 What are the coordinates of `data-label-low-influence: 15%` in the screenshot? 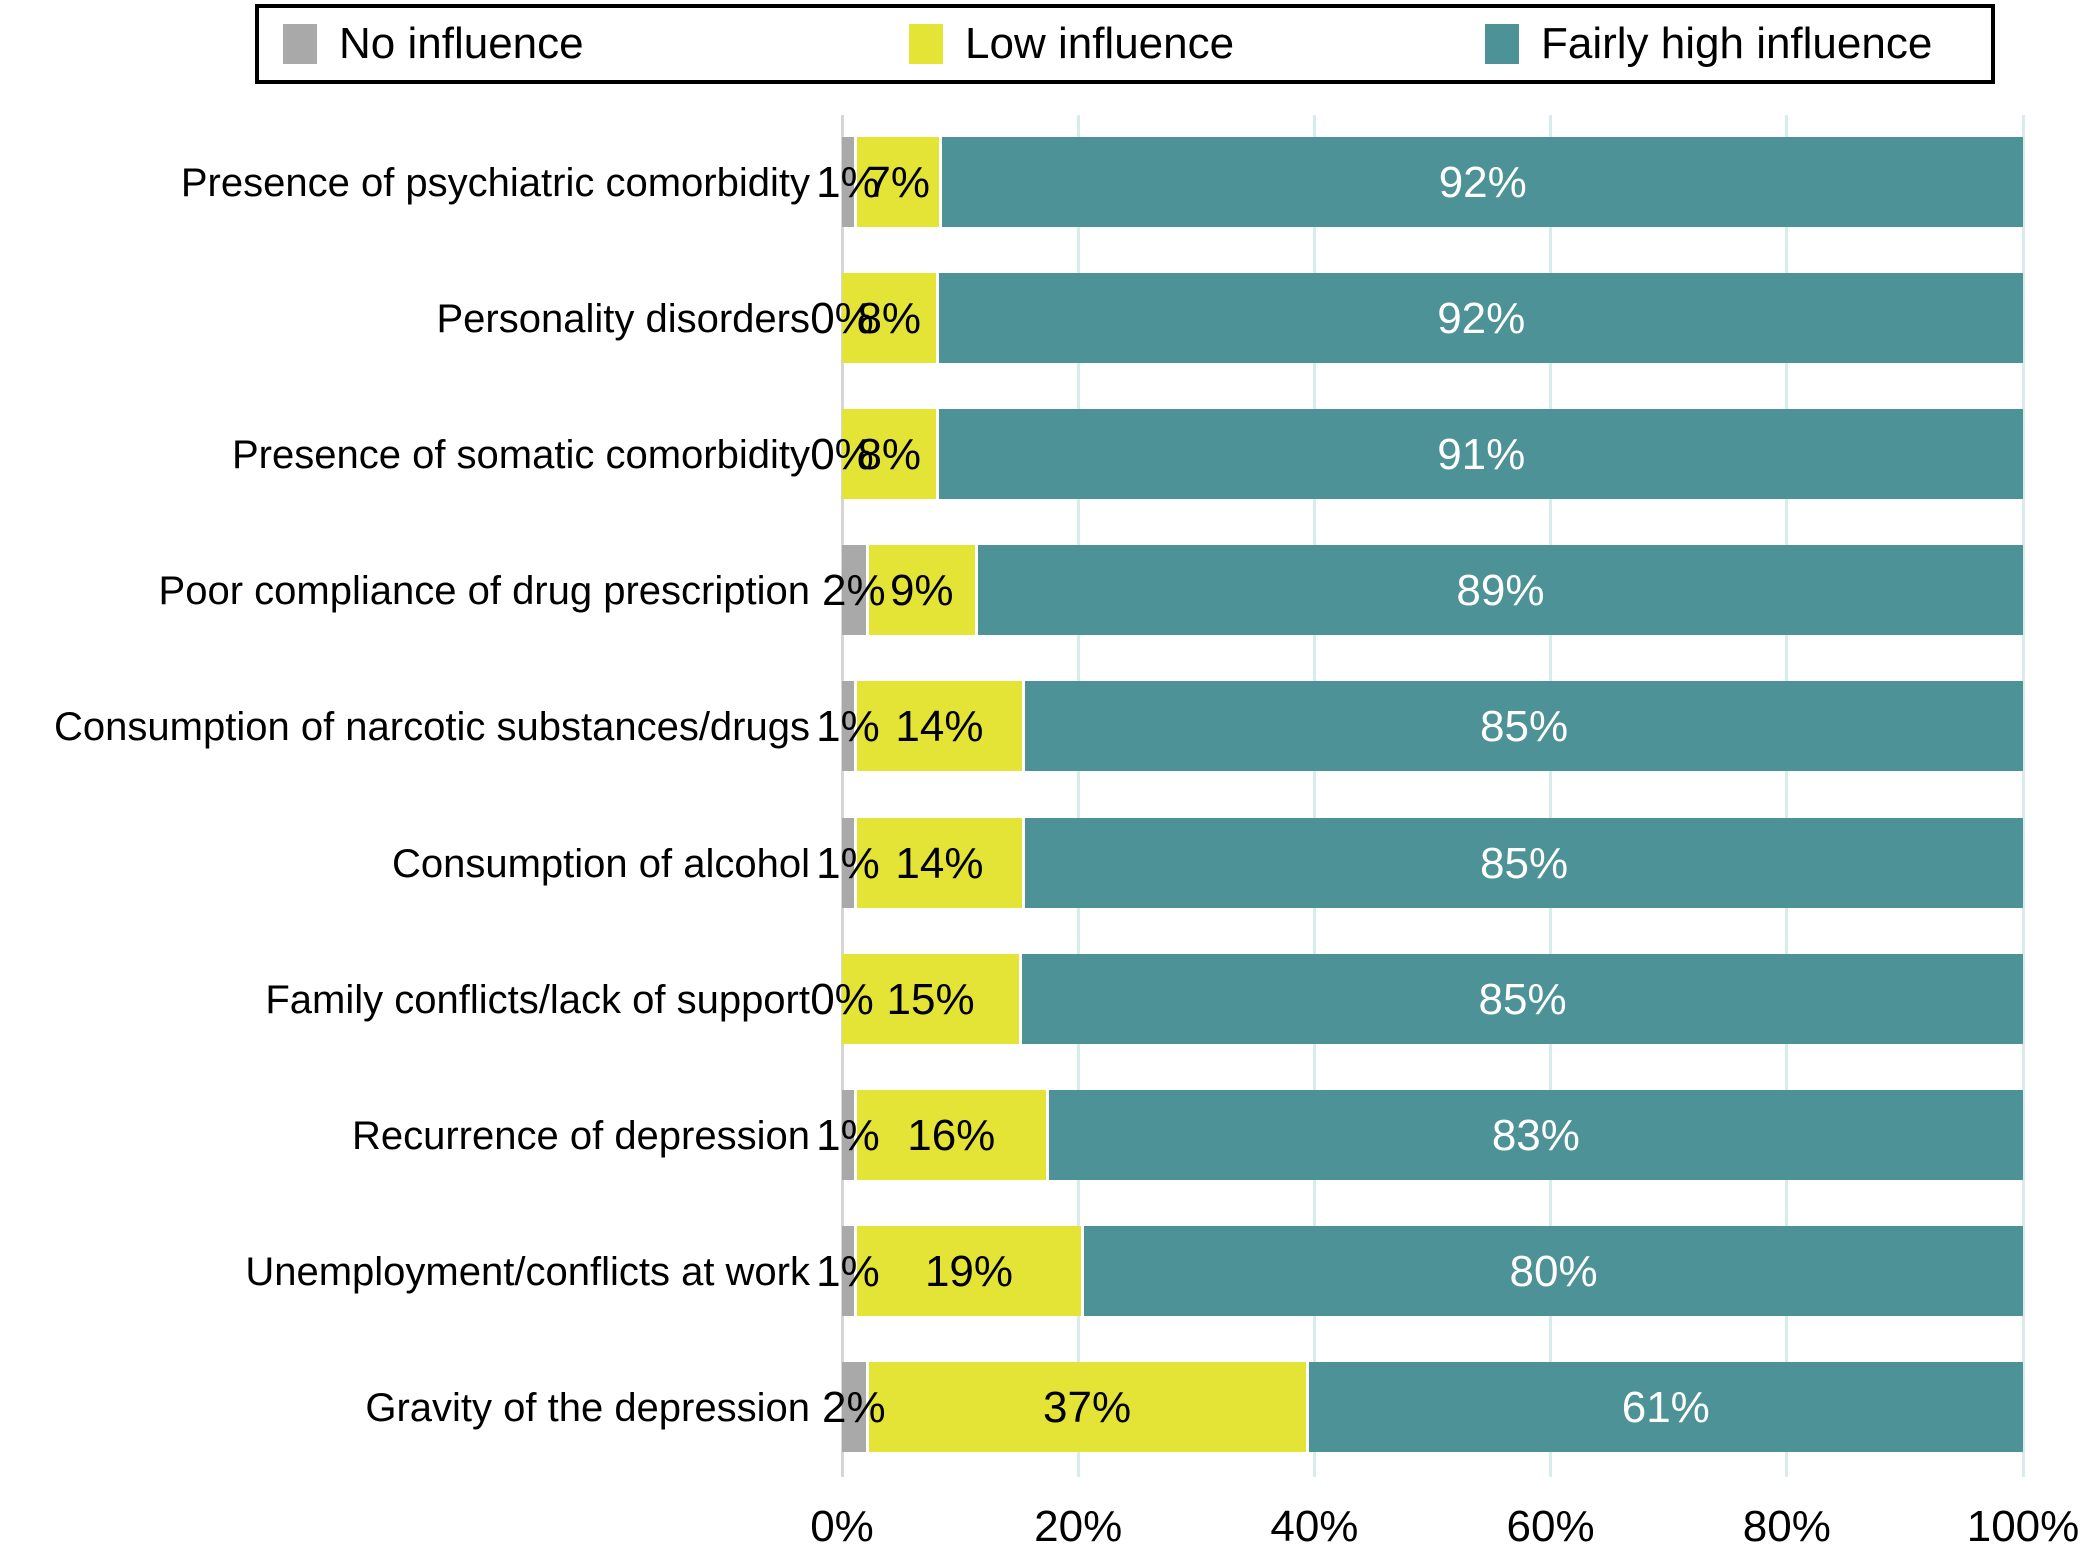 It's located at (930, 999).